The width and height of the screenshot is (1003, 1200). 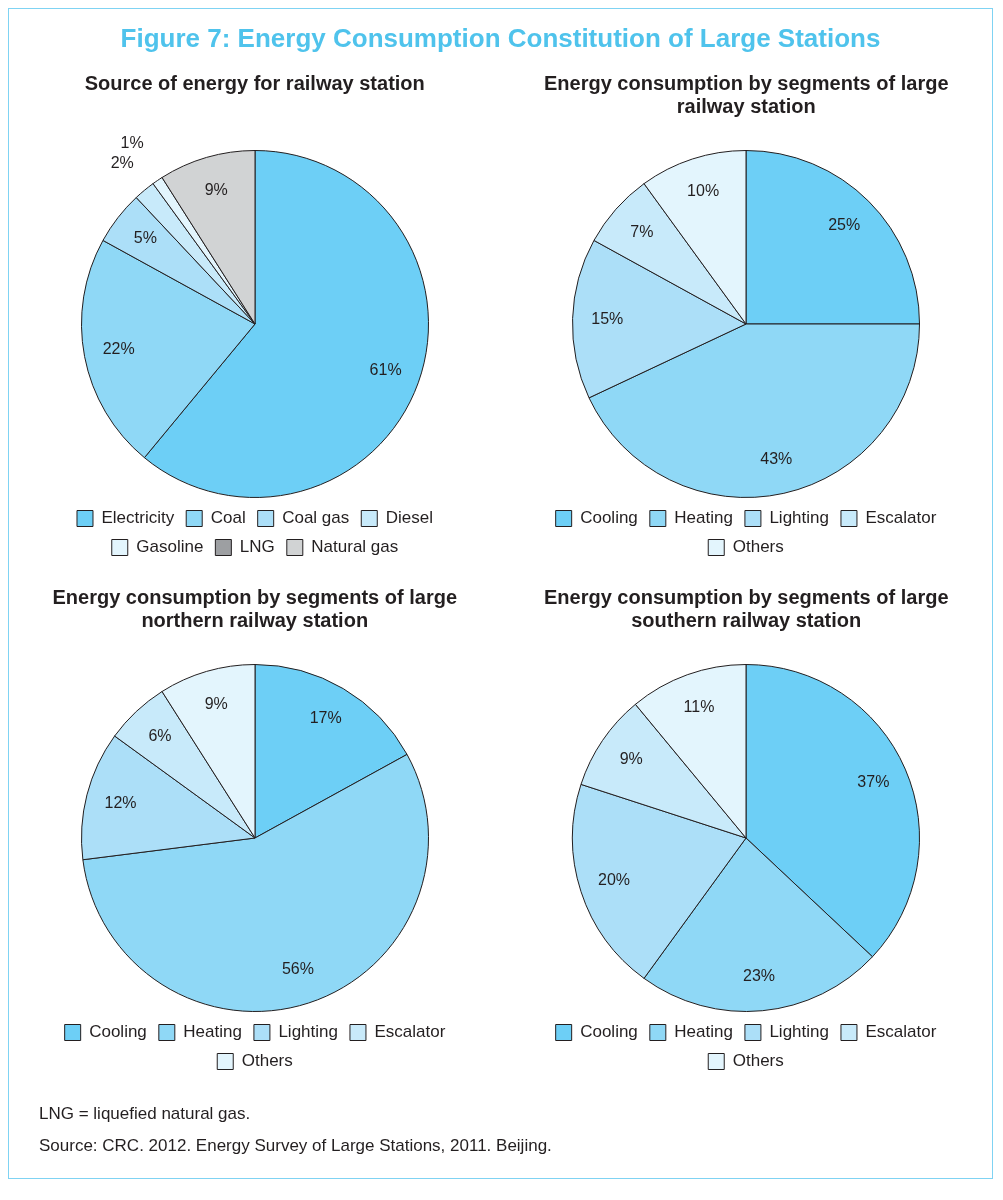 I want to click on legend-label: Gasoline, so click(x=170, y=547).